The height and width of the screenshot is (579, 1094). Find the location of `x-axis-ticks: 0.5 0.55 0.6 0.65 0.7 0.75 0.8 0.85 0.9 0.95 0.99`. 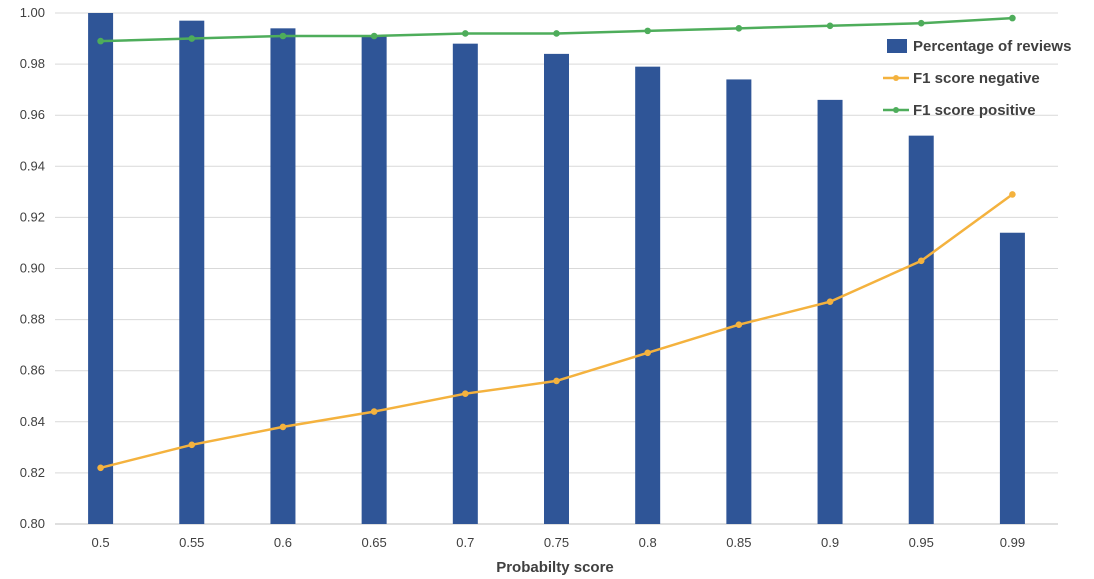

x-axis-ticks: 0.5 0.55 0.6 0.65 0.7 0.75 0.8 0.85 0.9 0.95 0.99 is located at coordinates (559, 542).